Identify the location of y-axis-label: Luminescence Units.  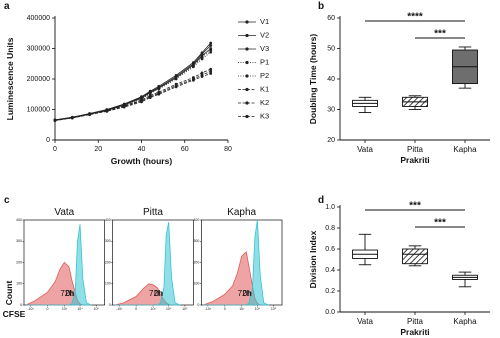
(10, 78).